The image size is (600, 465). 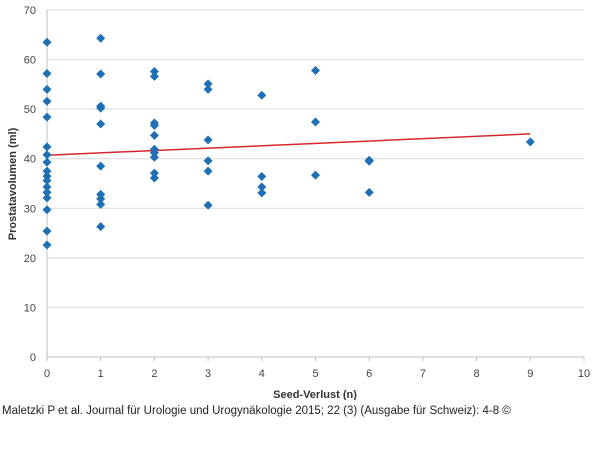 I want to click on y-tick-label: 60, so click(x=30, y=61).